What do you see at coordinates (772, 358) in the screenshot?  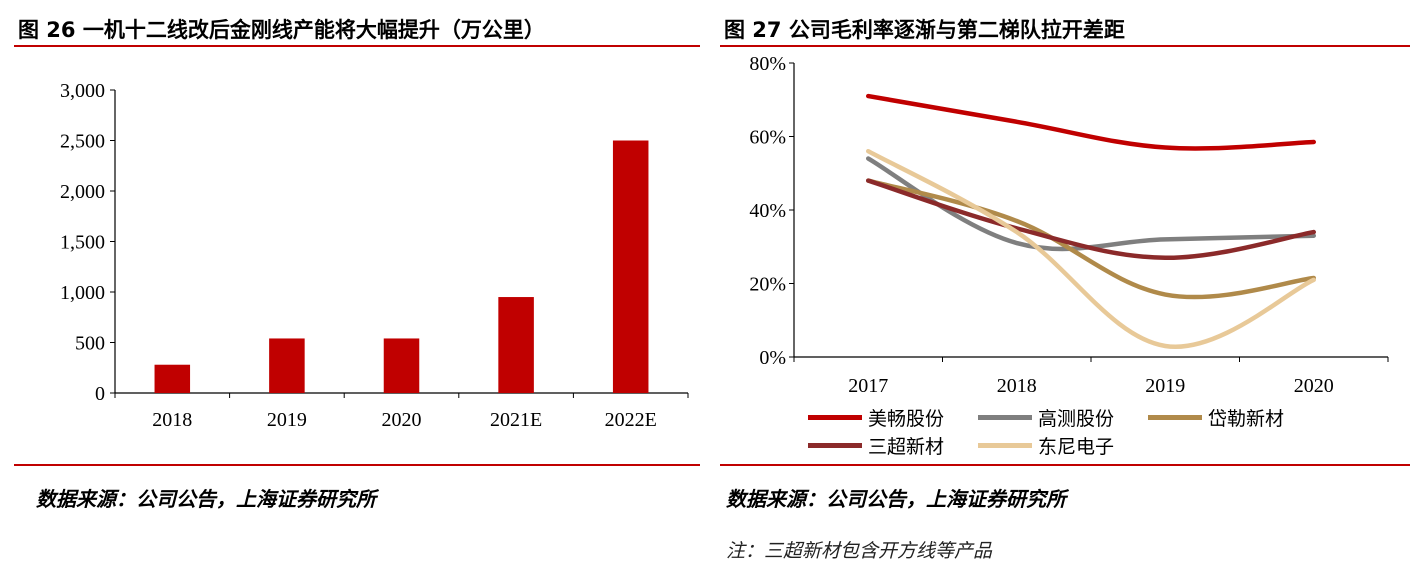 I see `line-y-tick-label: 0%` at bounding box center [772, 358].